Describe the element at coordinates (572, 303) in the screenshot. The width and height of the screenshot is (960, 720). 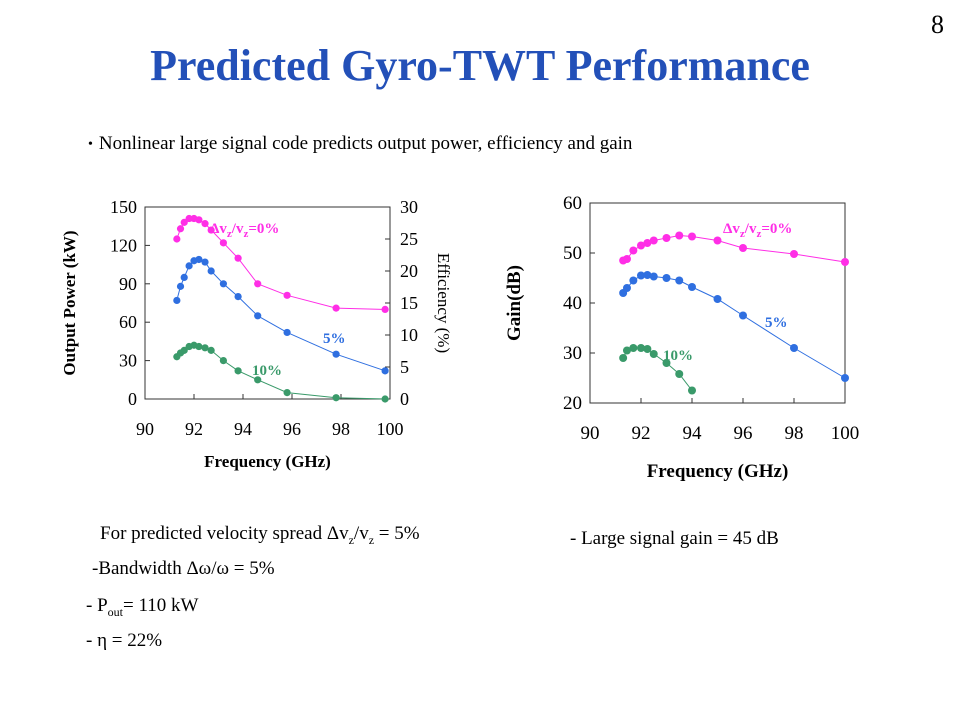
I see `y-tick-label: 40` at that location.